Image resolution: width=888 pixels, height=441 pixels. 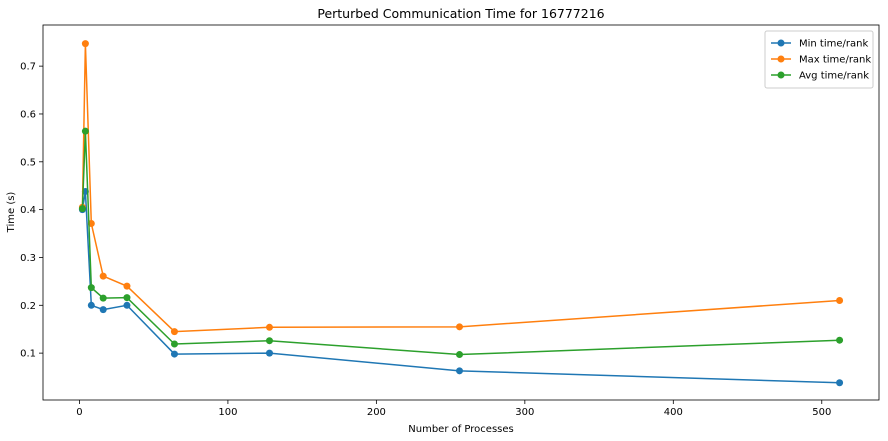 I want to click on y-tick-label: 0.3, so click(x=28, y=258).